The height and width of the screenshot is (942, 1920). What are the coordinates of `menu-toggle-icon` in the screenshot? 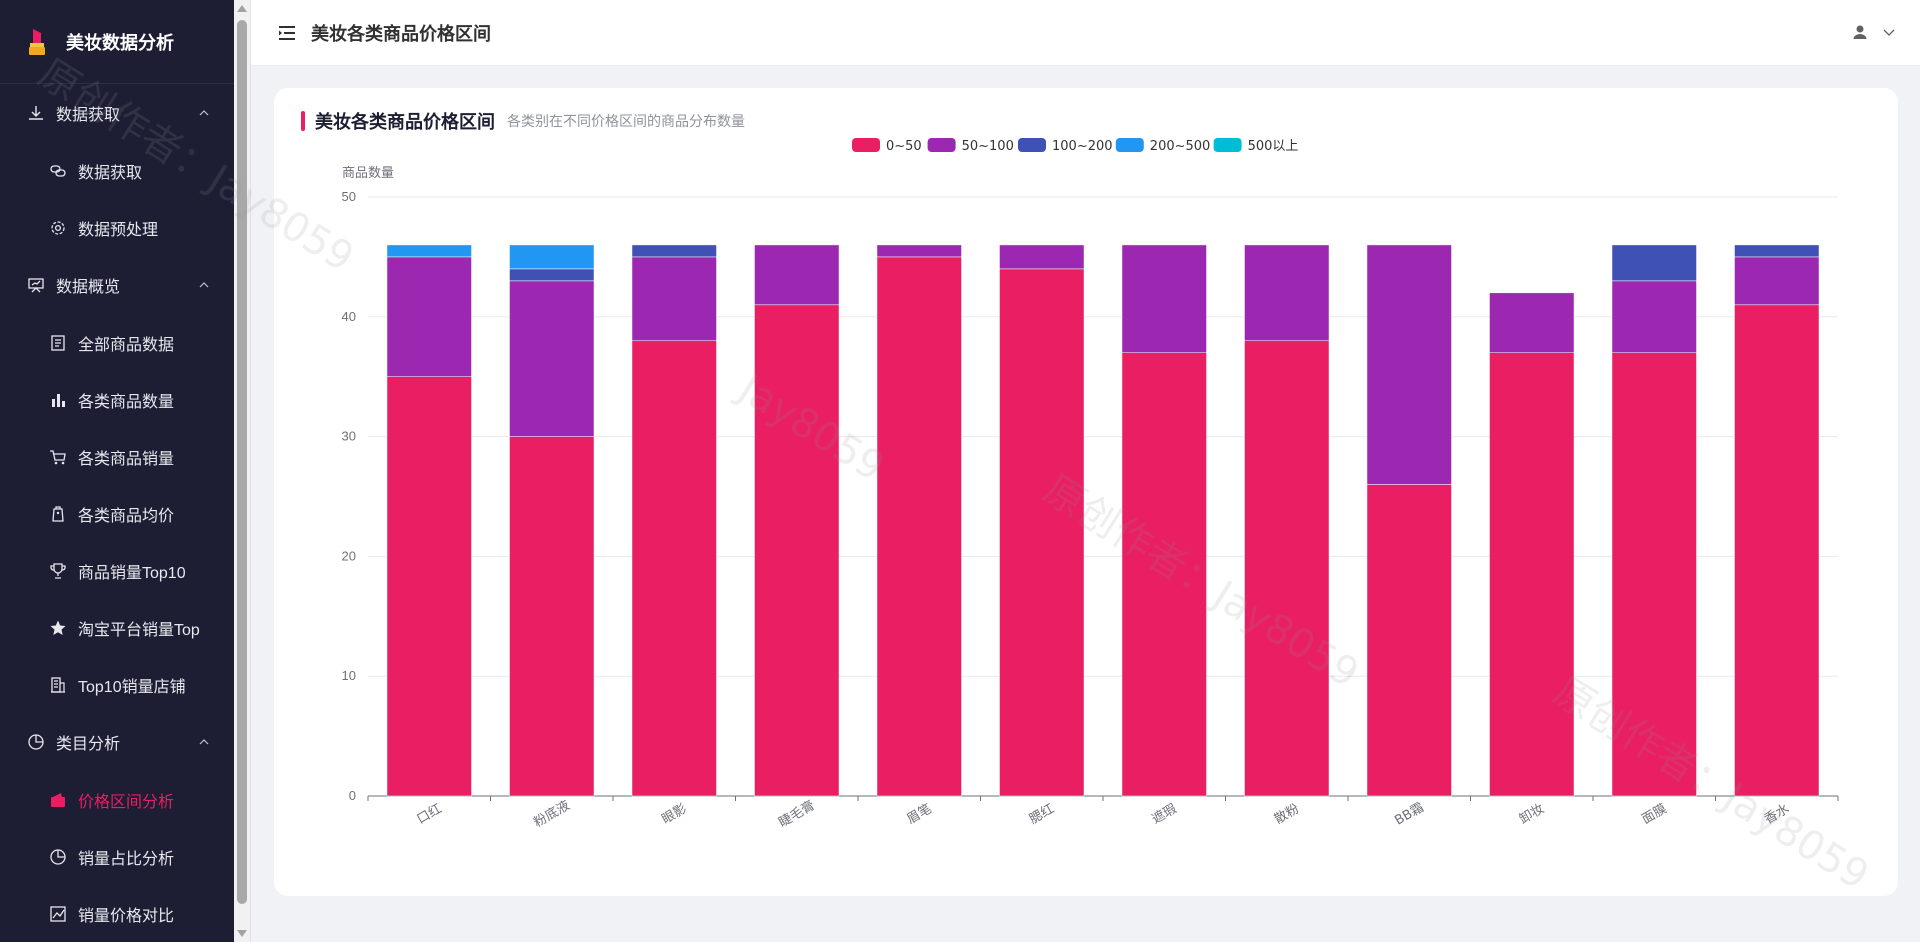 It's located at (287, 33).